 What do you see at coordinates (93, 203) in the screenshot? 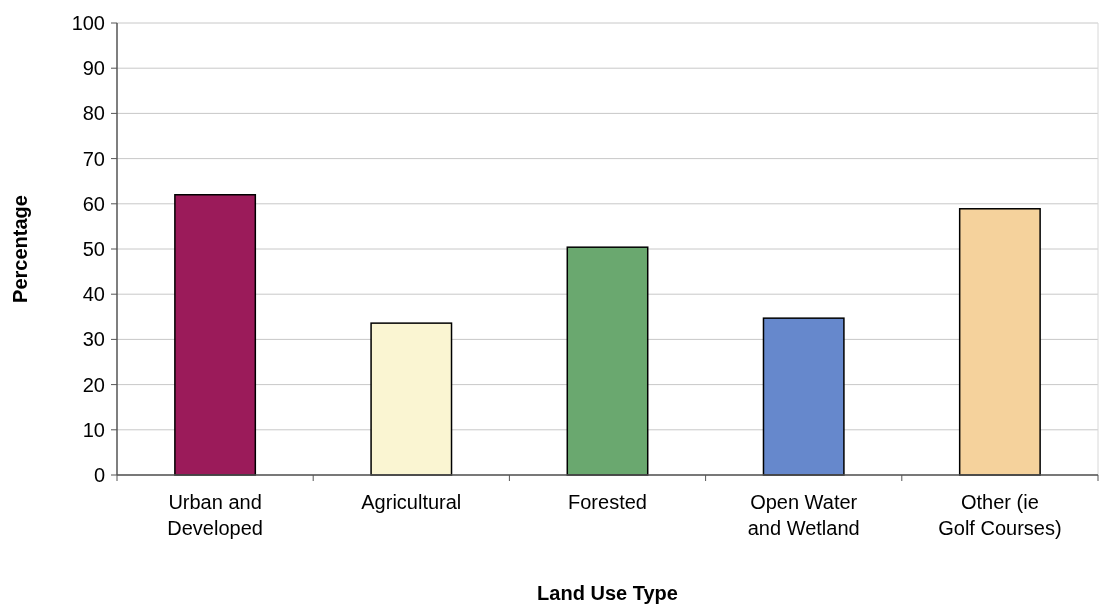
I see `y-tick-label: 60` at bounding box center [93, 203].